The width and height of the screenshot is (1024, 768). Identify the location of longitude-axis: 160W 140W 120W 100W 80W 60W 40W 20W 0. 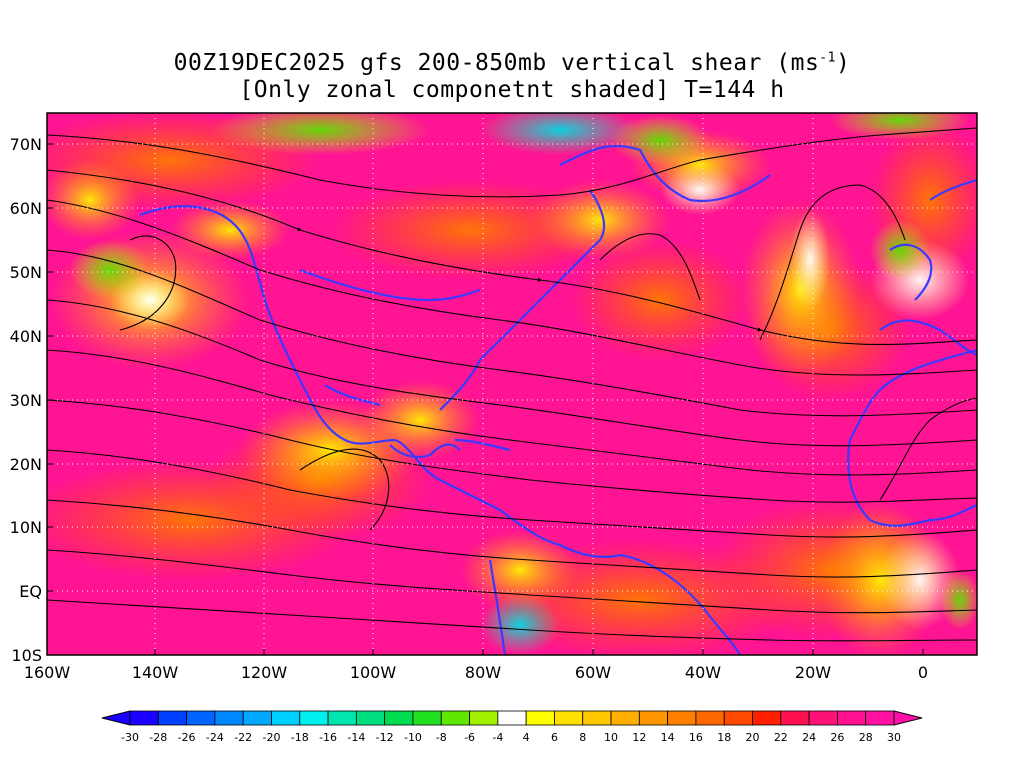
(476, 665).